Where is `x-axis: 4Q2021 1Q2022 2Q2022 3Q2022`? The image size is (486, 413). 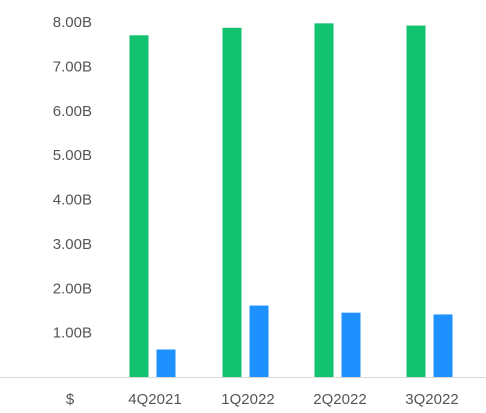
x-axis: 4Q2021 1Q2022 2Q2022 3Q2022 is located at coordinates (243, 392).